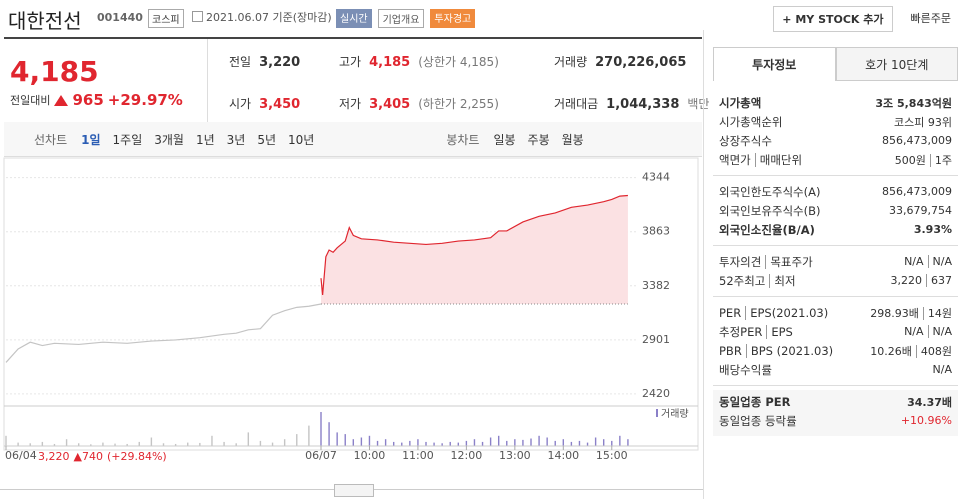 This screenshot has width=967, height=499. I want to click on info-row: 추정PER EPS N/A N/A, so click(835, 331).